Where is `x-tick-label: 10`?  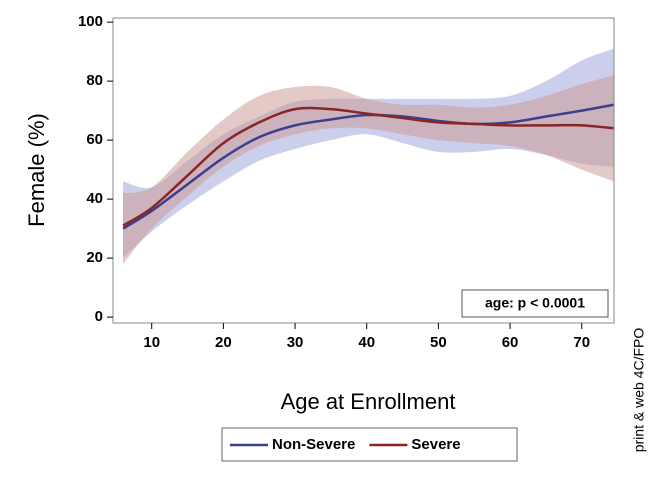 x-tick-label: 10 is located at coordinates (151, 342).